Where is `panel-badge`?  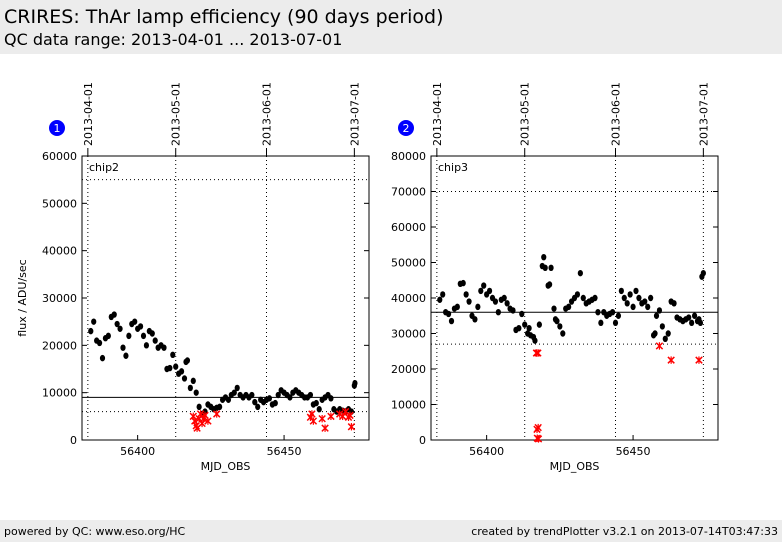 panel-badge is located at coordinates (57, 128).